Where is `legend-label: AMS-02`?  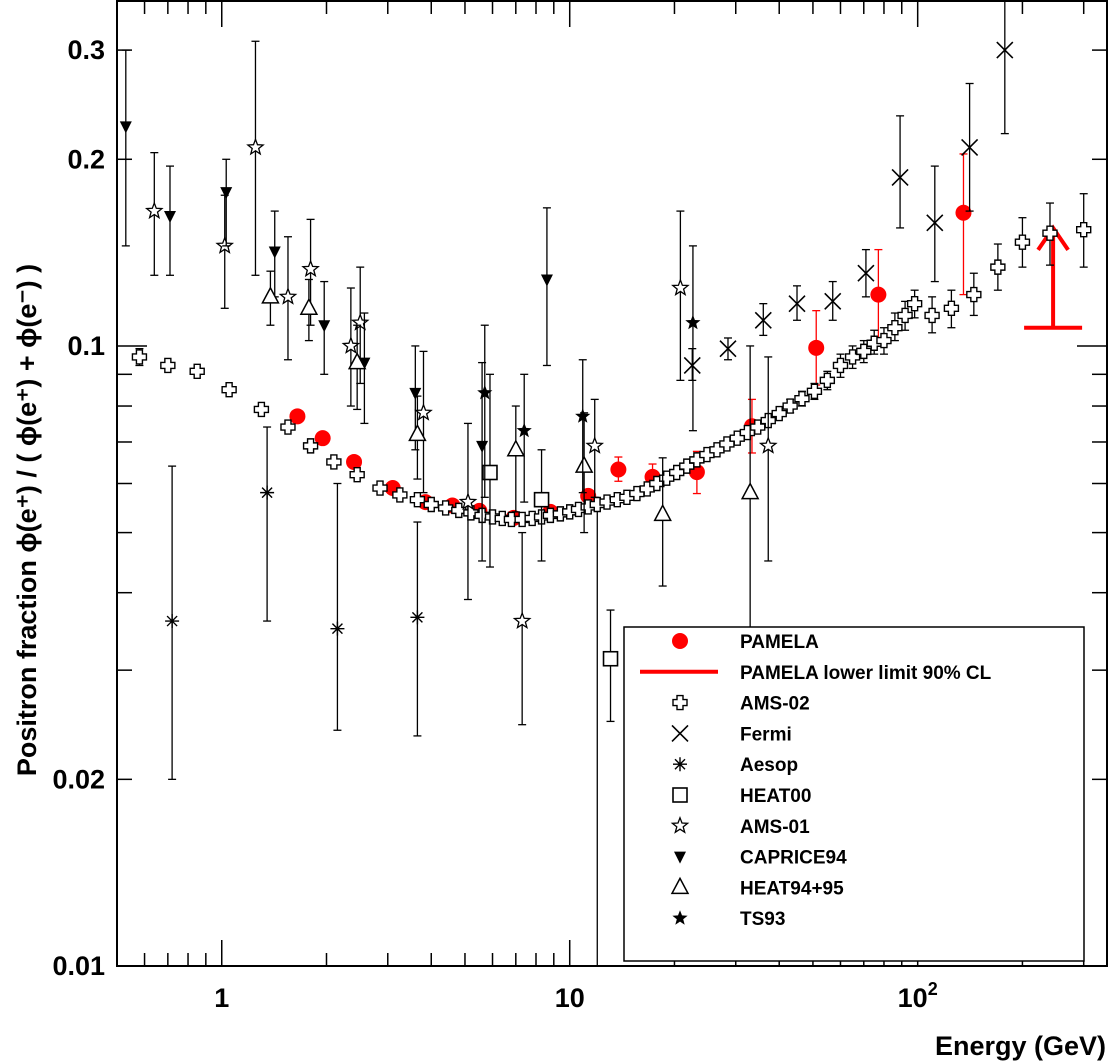
legend-label: AMS-02 is located at coordinates (775, 704).